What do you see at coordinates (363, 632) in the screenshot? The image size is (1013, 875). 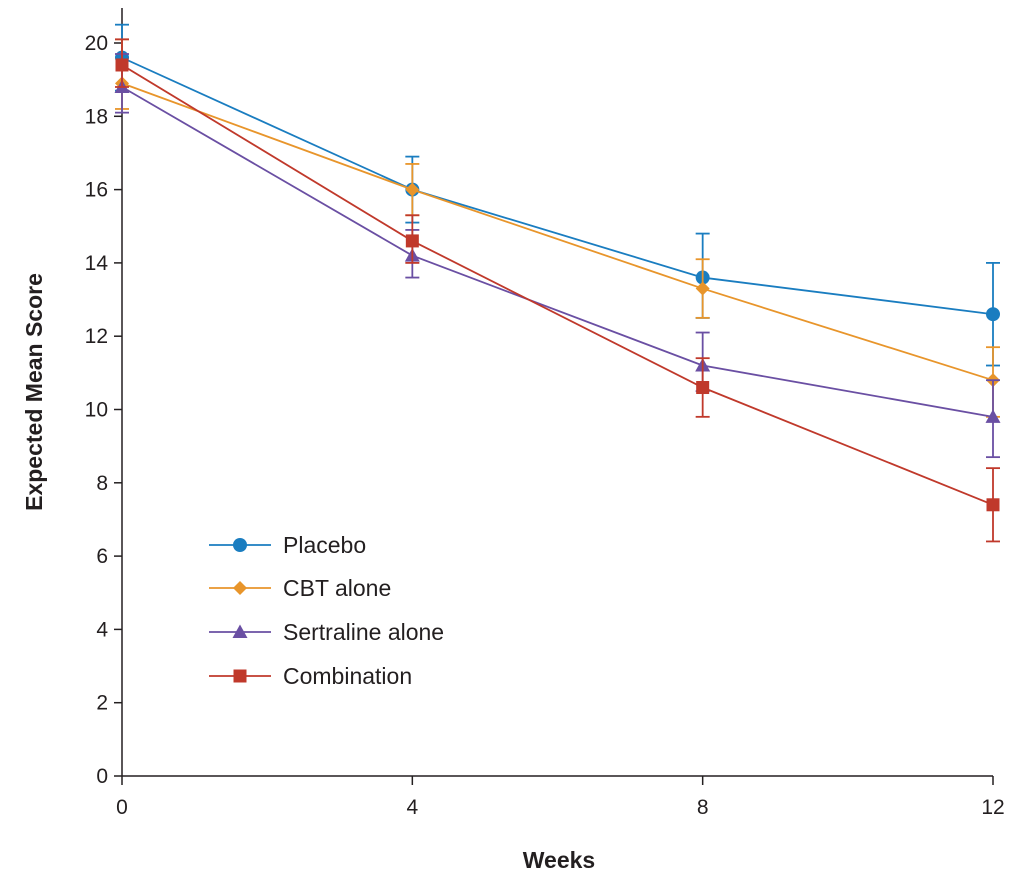 I see `legend-label: Sertraline alone` at bounding box center [363, 632].